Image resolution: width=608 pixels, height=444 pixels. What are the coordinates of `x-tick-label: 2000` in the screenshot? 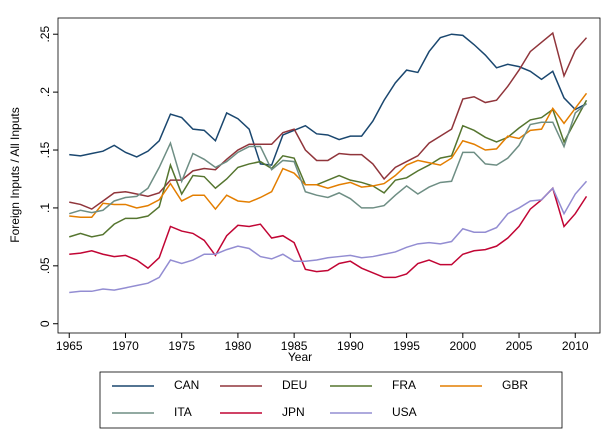 It's located at (462, 346).